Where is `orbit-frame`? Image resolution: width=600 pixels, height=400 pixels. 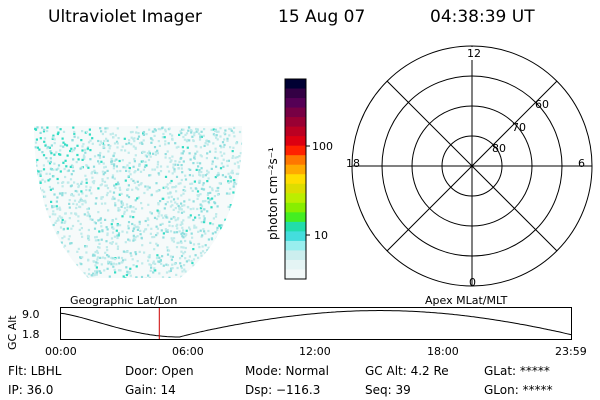 orbit-frame is located at coordinates (316, 323).